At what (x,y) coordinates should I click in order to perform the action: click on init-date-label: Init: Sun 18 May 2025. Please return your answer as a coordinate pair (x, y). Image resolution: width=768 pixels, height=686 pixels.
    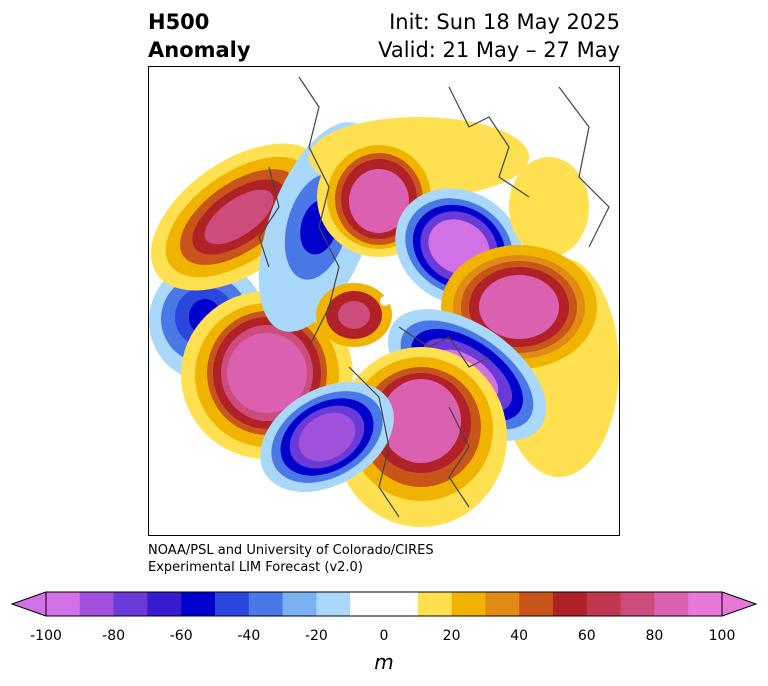
    Looking at the image, I should click on (504, 22).